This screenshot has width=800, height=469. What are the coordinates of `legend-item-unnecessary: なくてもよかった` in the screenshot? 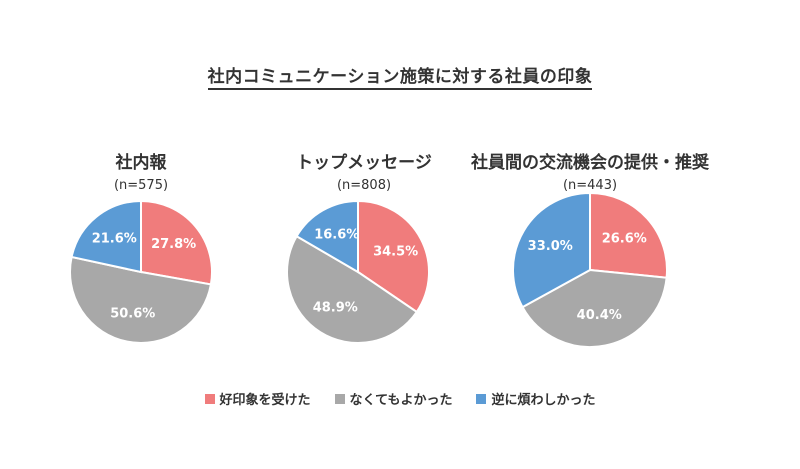 It's located at (393, 398).